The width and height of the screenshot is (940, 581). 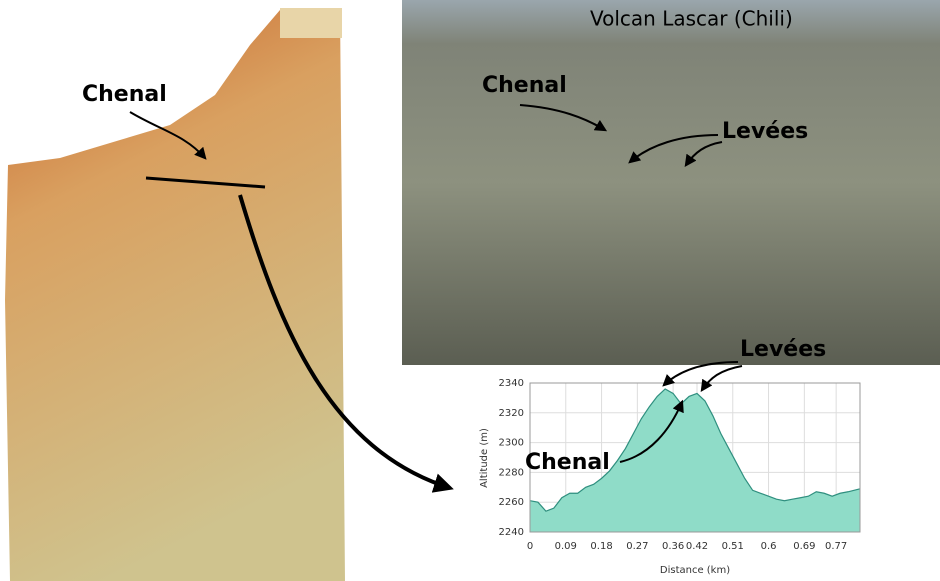 I want to click on photo-channel-label: Chenal, so click(x=524, y=85).